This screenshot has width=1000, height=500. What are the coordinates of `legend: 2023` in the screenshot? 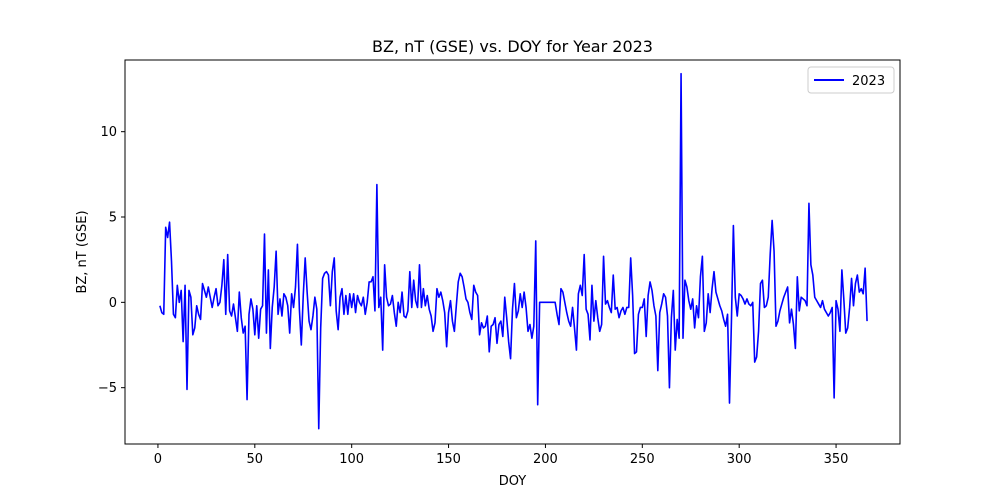 It's located at (851, 80).